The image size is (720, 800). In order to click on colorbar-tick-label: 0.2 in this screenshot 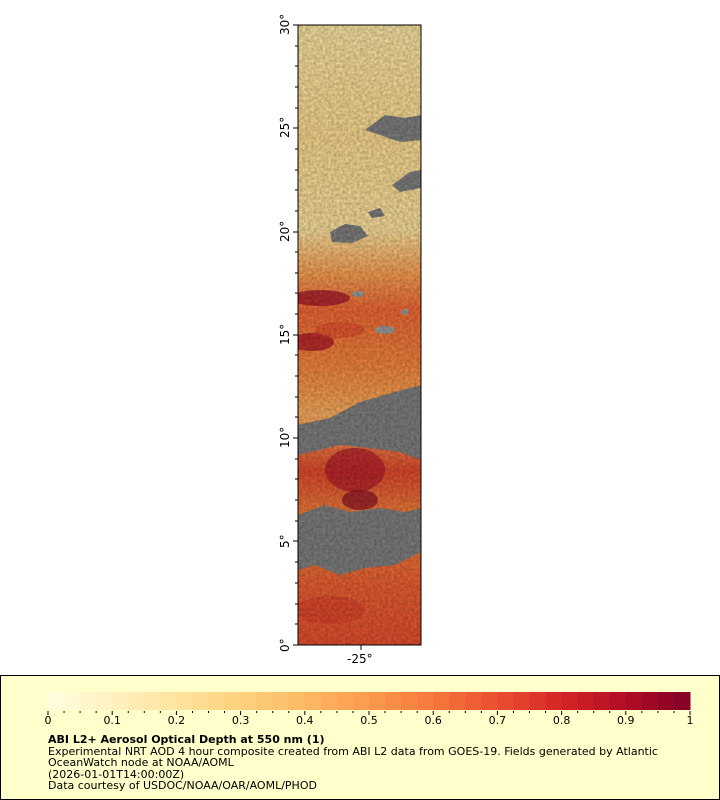, I will do `click(176, 720)`.